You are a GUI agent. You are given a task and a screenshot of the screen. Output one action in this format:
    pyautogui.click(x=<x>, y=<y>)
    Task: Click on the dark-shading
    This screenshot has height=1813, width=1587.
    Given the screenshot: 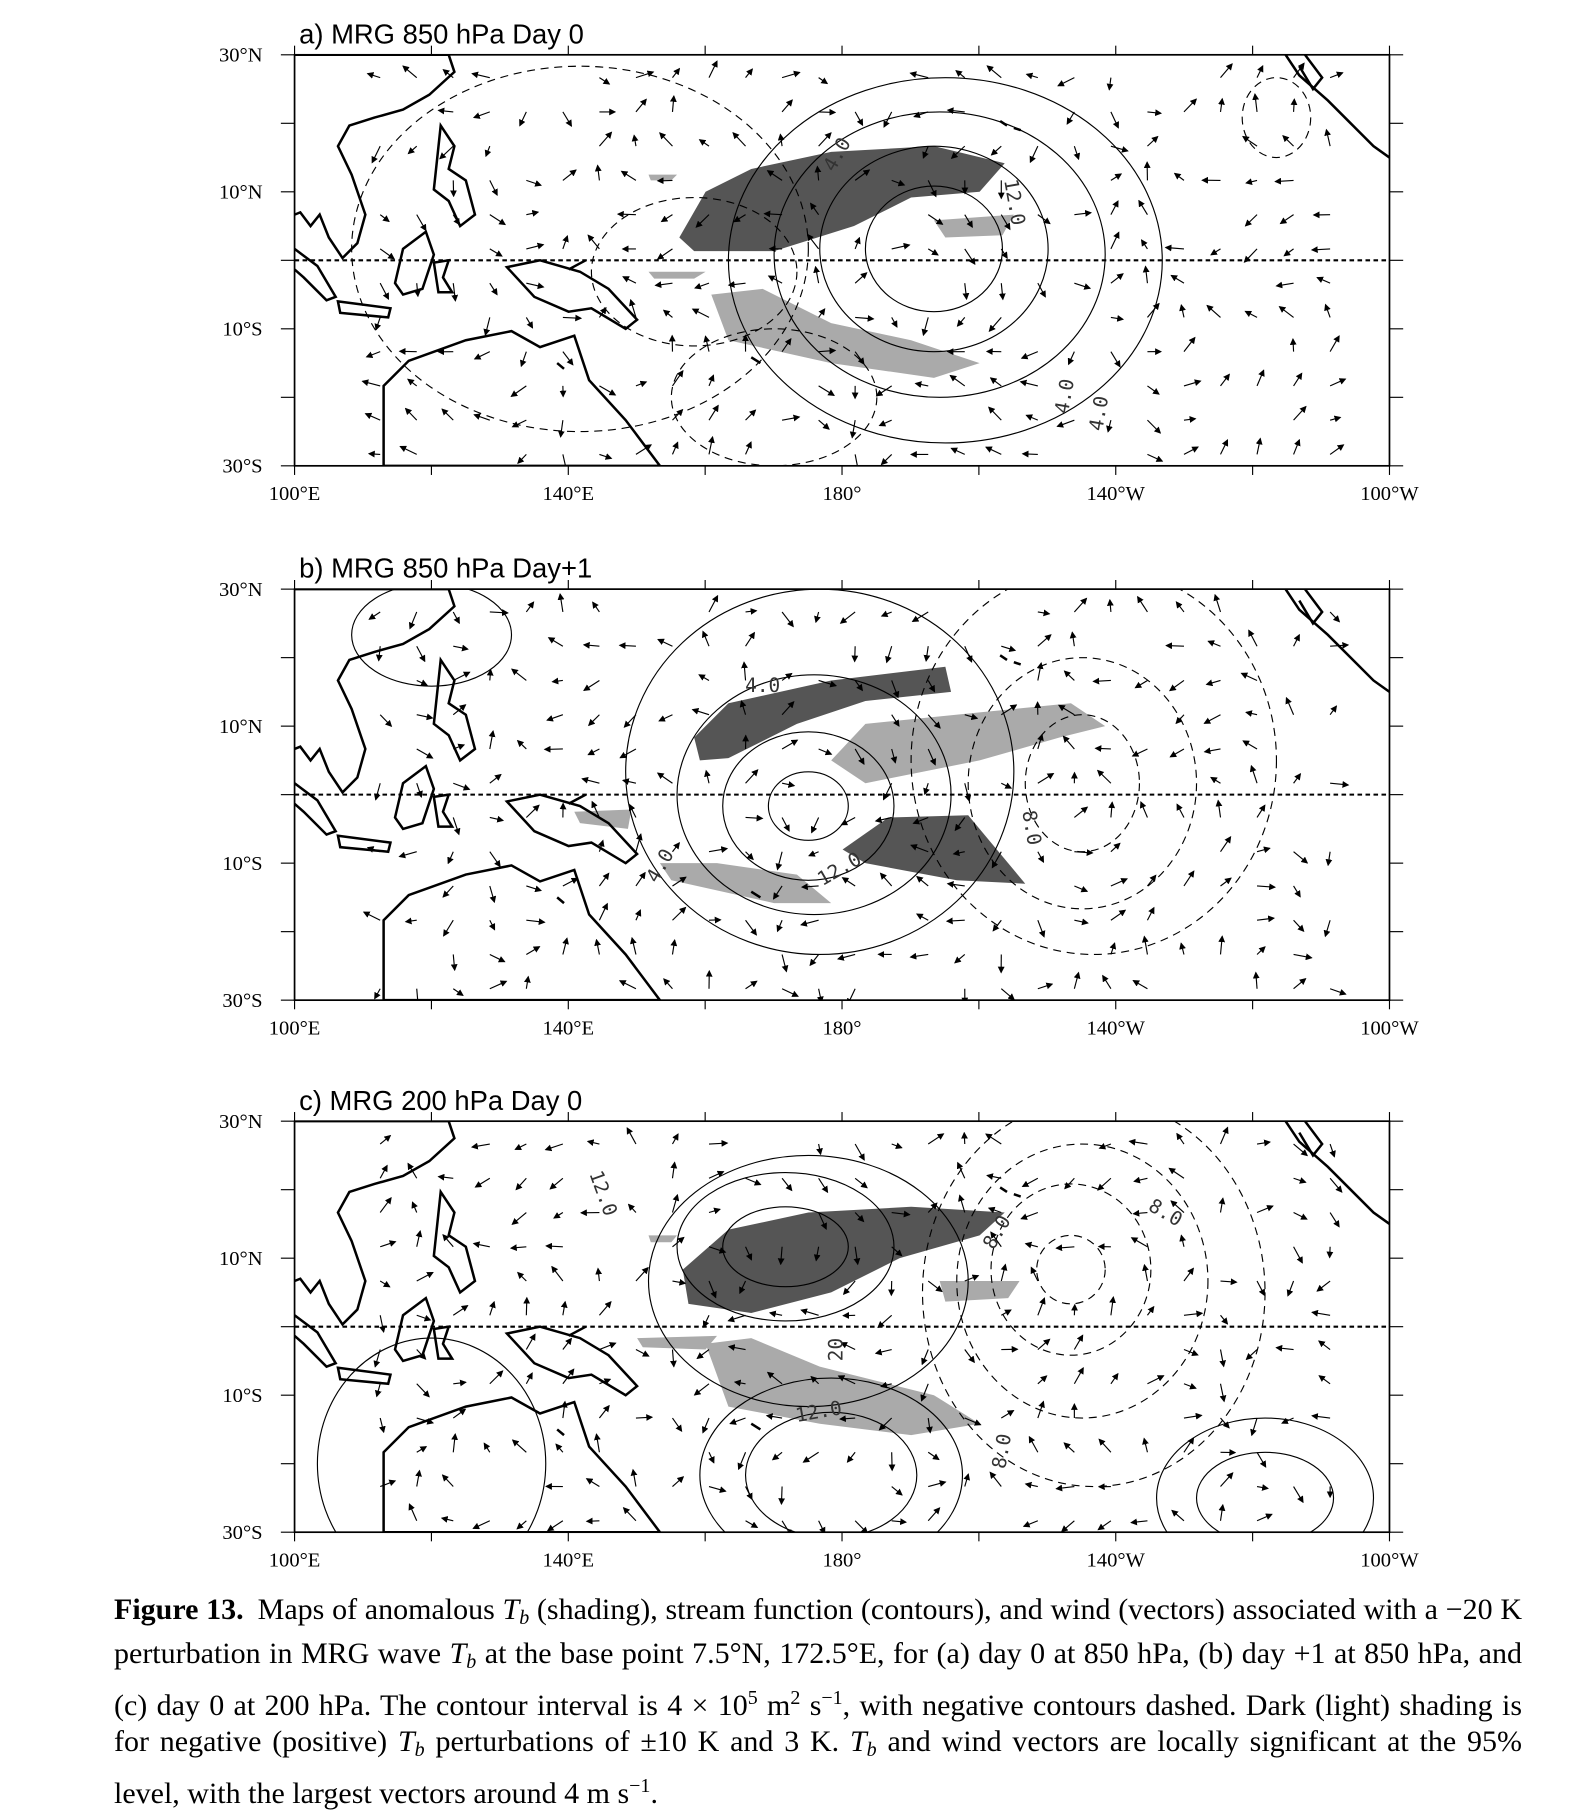 What is the action you would take?
    pyautogui.click(x=934, y=849)
    